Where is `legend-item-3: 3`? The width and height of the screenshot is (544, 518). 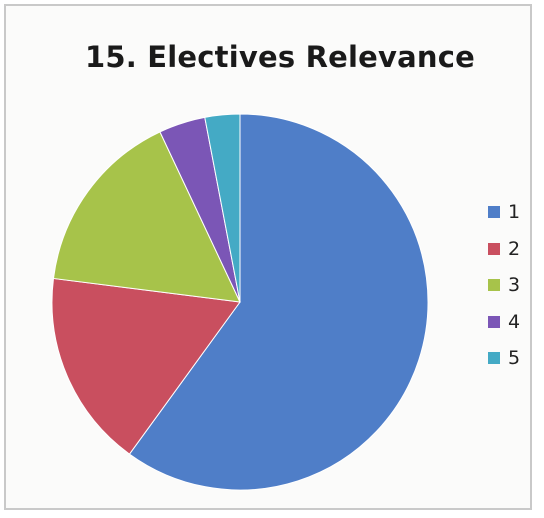 legend-item-3: 3 is located at coordinates (504, 285).